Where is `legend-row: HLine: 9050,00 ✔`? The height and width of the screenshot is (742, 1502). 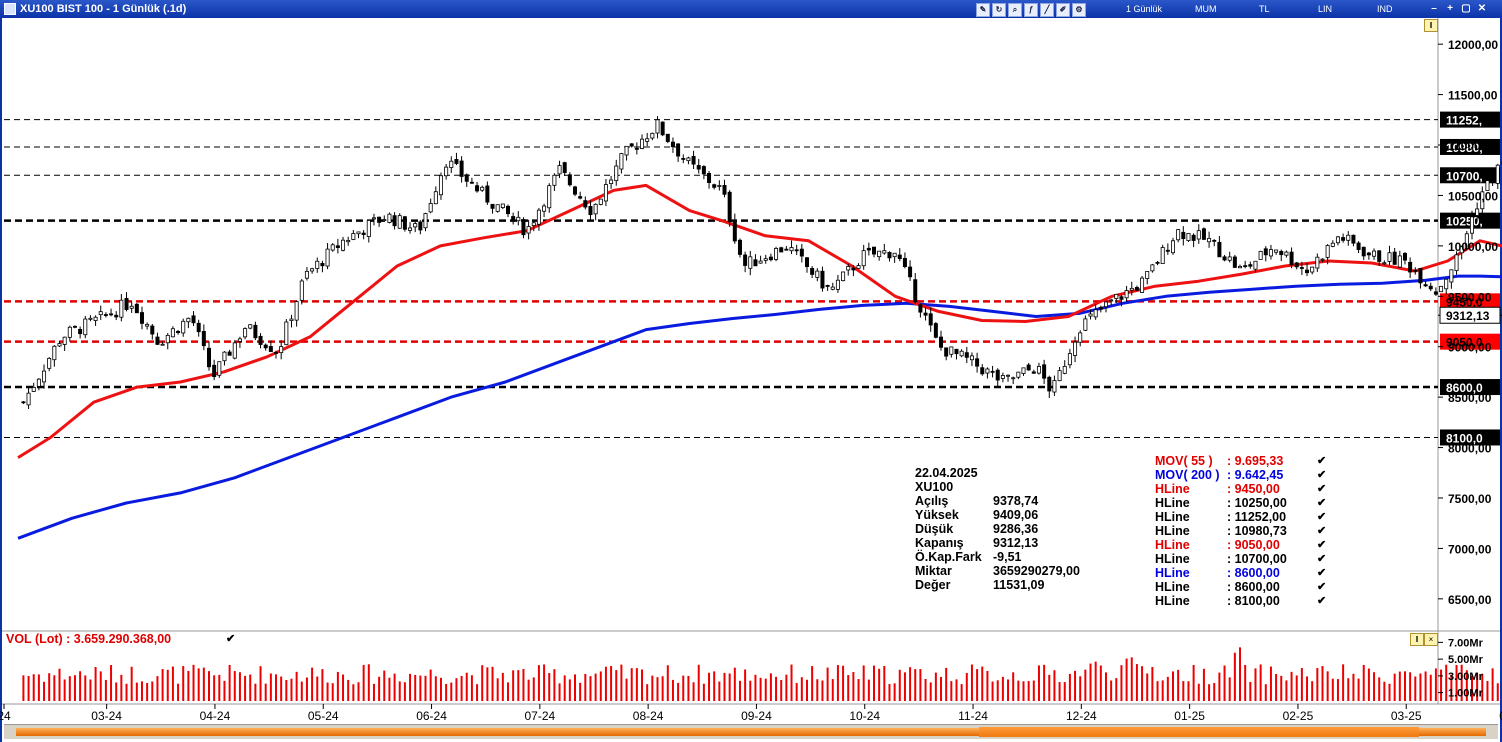
legend-row: HLine: 9050,00 ✔ is located at coordinates (1240, 545).